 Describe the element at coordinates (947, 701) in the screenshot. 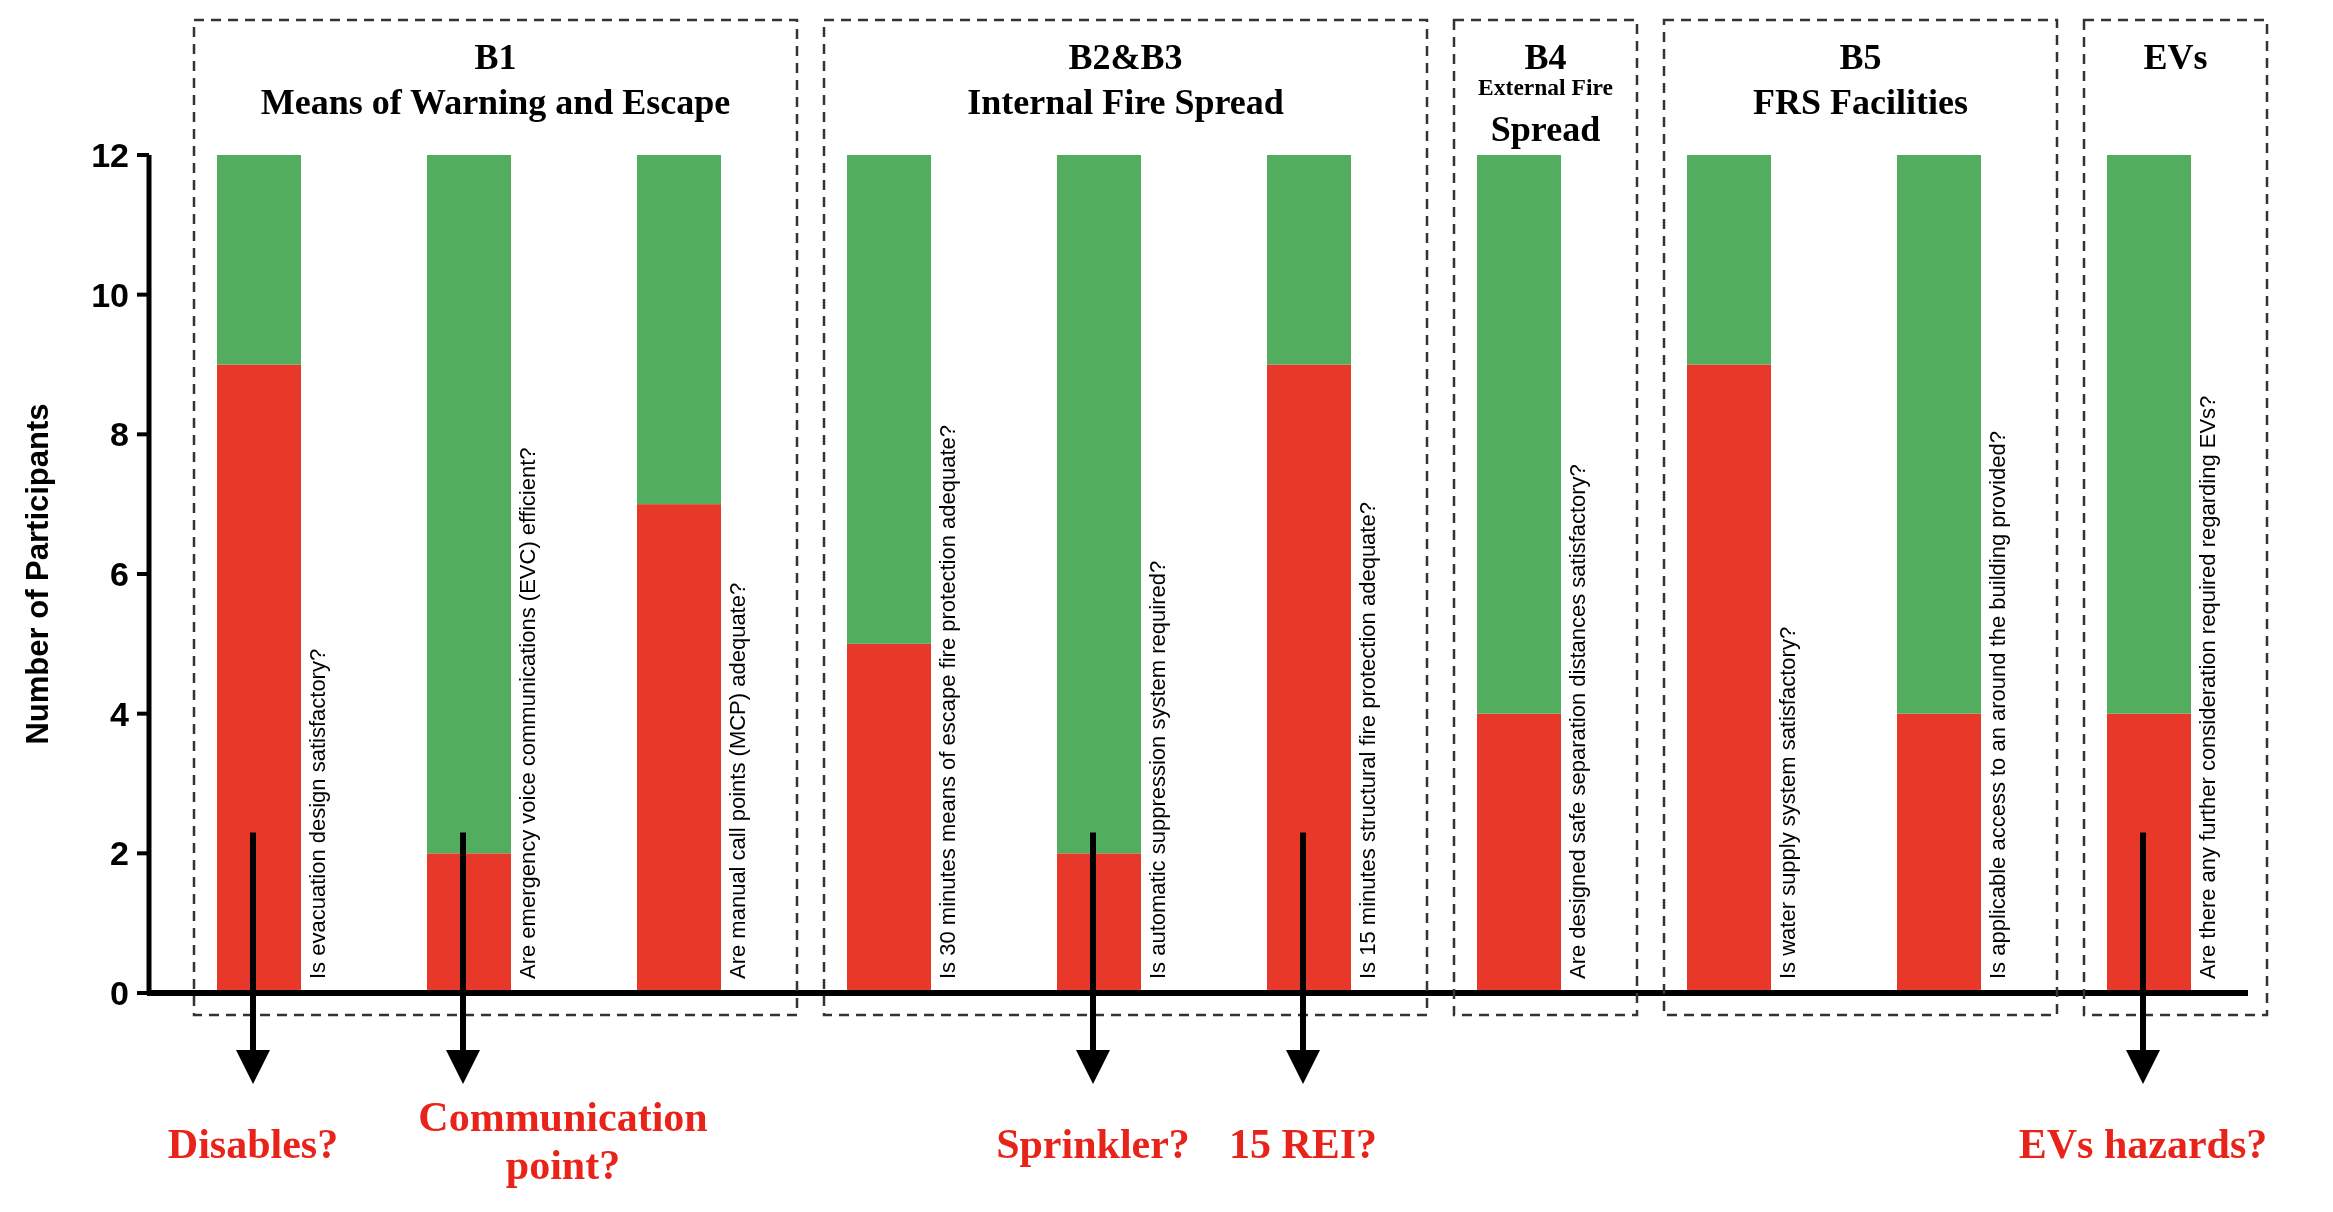

I see `x-tick-label: Is 30 minutes means of escape fire protection adequate?` at that location.